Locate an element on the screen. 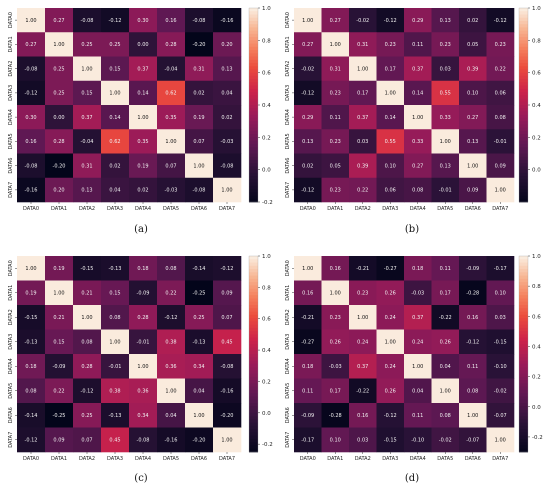 The width and height of the screenshot is (550, 487). x-tick-label: DATA3 is located at coordinates (115, 209).